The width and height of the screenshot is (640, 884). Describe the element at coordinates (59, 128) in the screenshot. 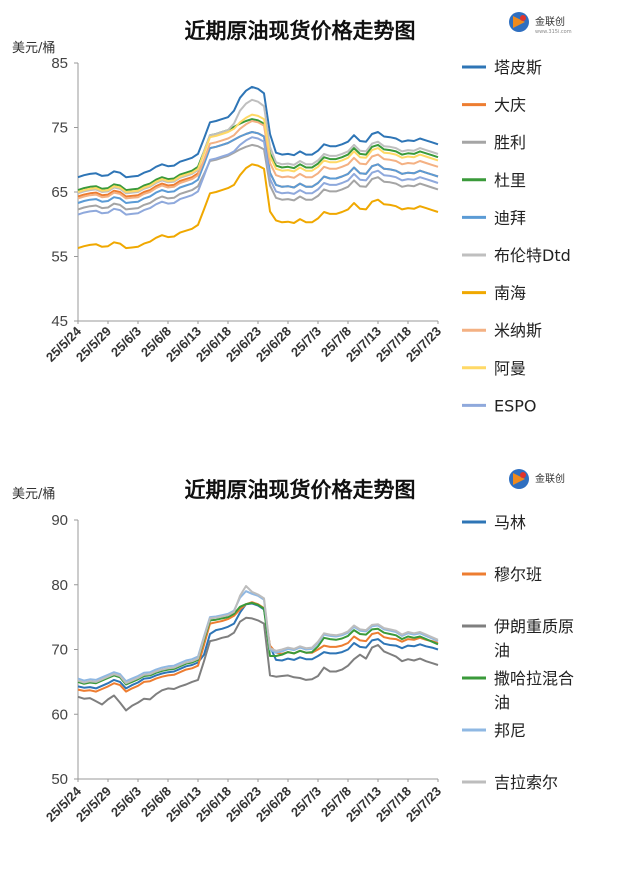

I see `y-tick-label: 75` at that location.